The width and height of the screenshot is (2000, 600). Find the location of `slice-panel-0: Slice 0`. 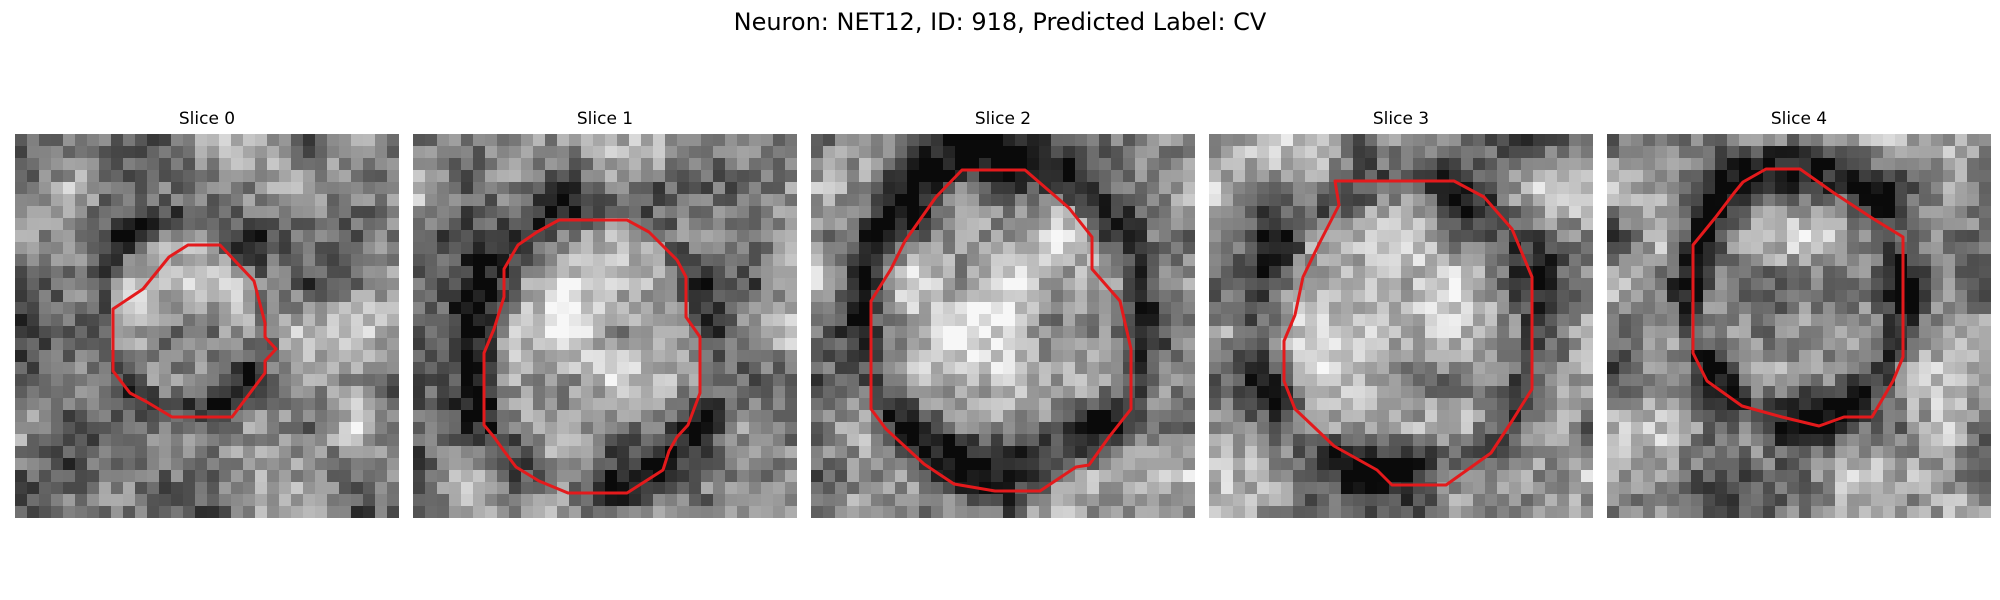

slice-panel-0: Slice 0 is located at coordinates (207, 313).